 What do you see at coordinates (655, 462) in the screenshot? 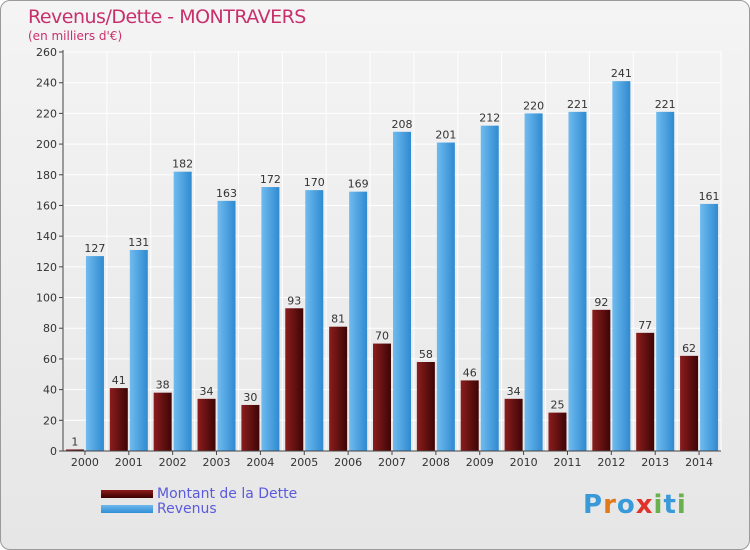
I see `x-tick-label: 2013` at bounding box center [655, 462].